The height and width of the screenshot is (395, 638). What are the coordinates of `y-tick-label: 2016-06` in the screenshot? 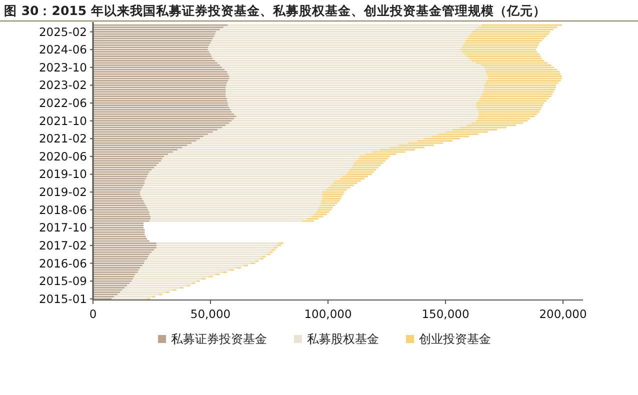 It's located at (62, 263).